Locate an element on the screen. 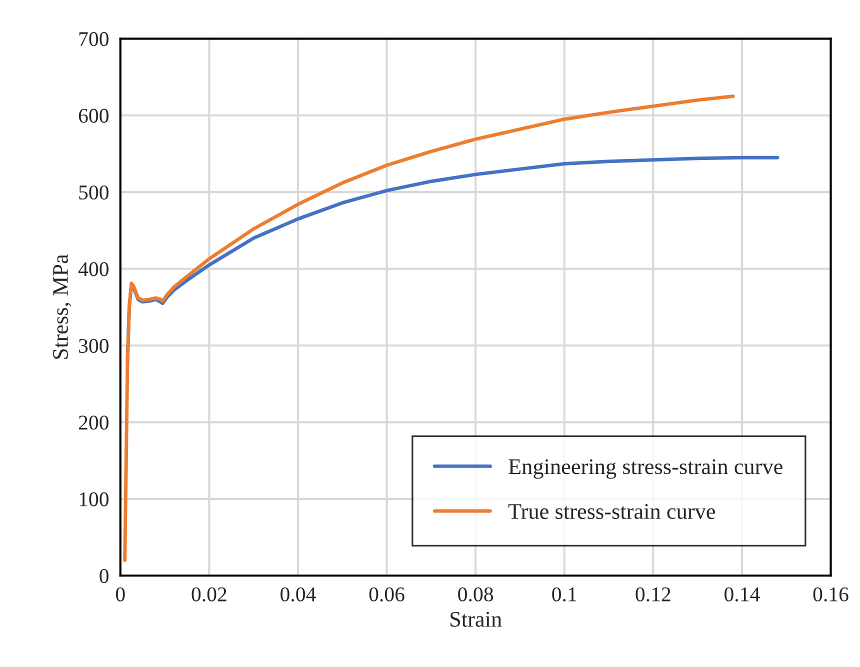  y-tick-label: 700 is located at coordinates (93, 39).